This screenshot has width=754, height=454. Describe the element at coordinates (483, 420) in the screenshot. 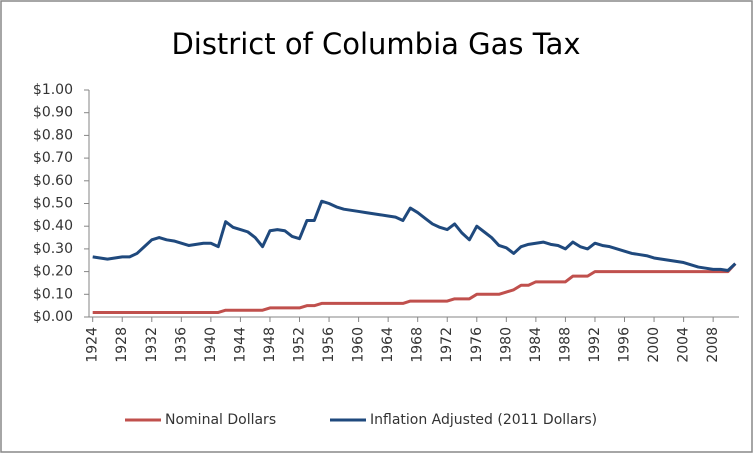

I see `legend-label: Inflation Adjusted (2011 Dollars)` at that location.